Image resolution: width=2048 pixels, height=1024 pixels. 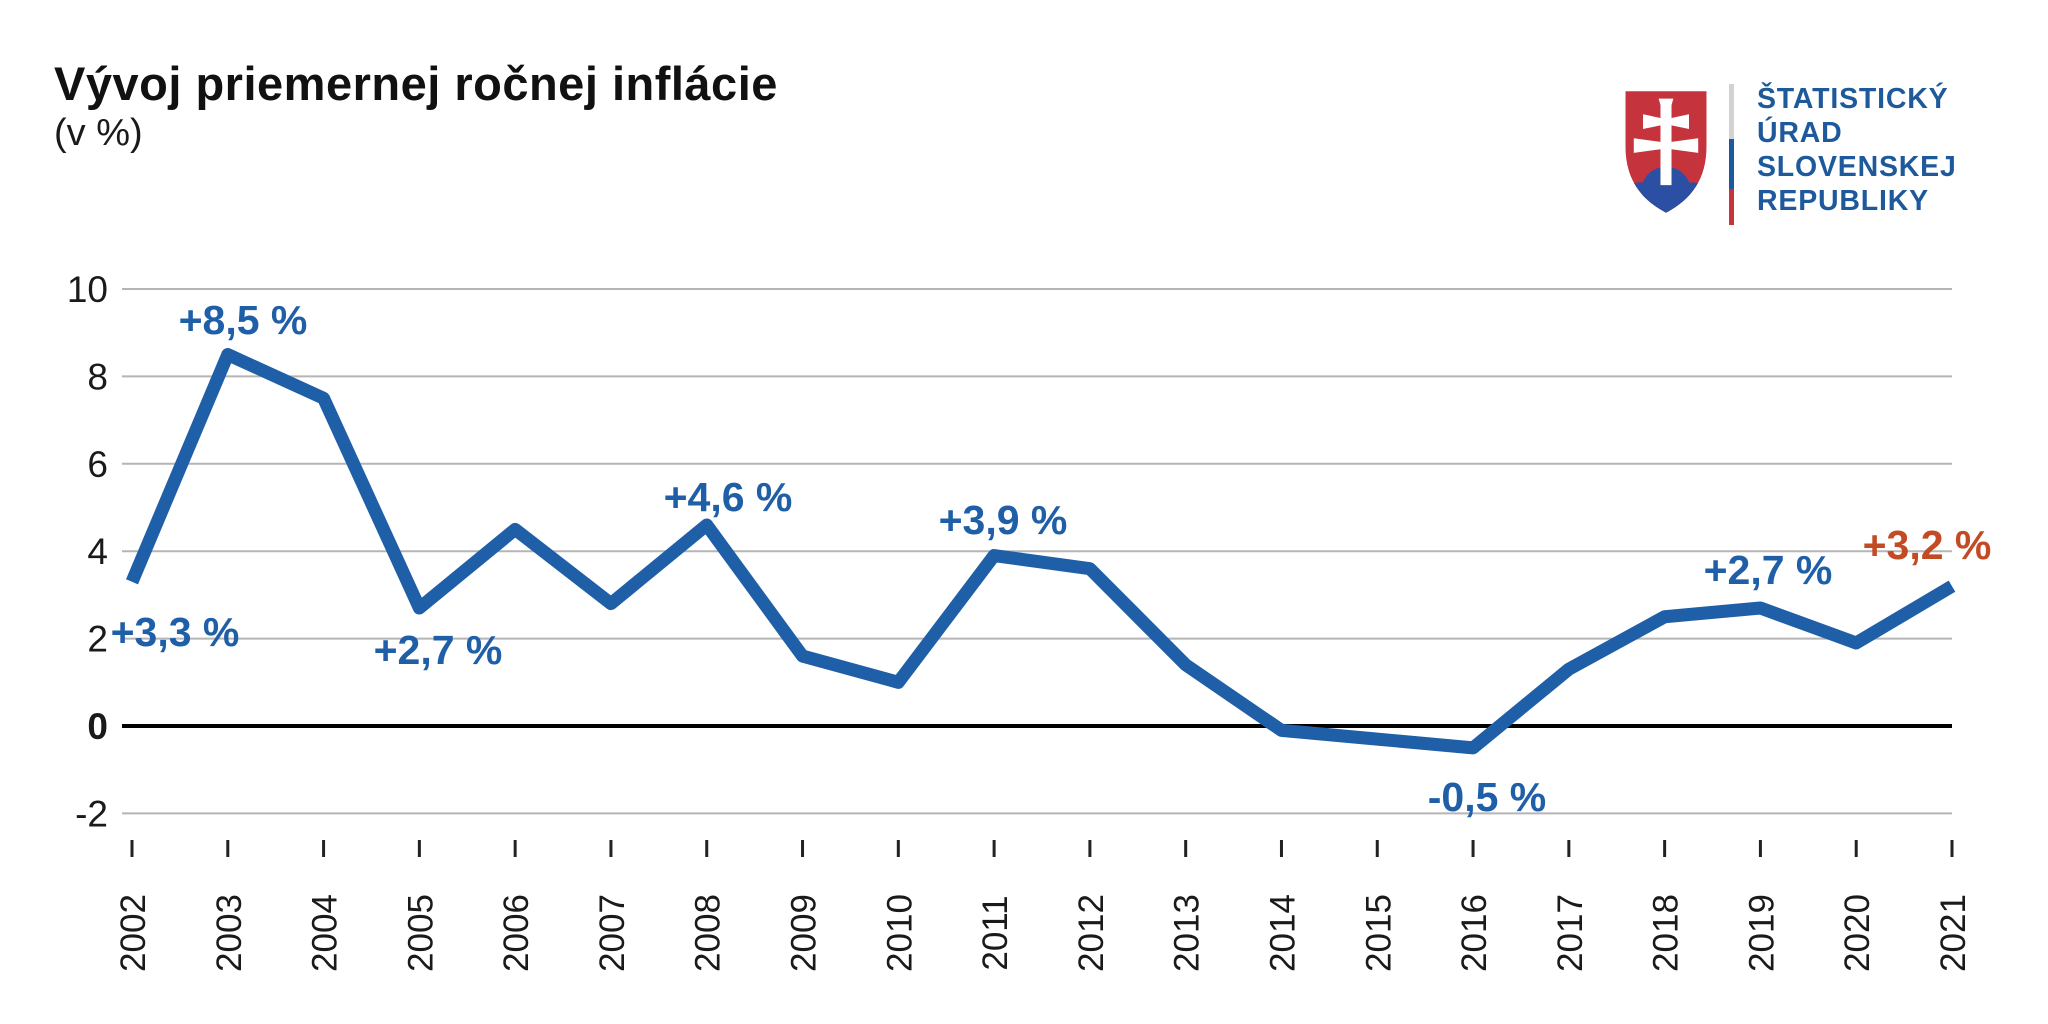 I want to click on data-value-label: -0,5 %, so click(x=1487, y=797).